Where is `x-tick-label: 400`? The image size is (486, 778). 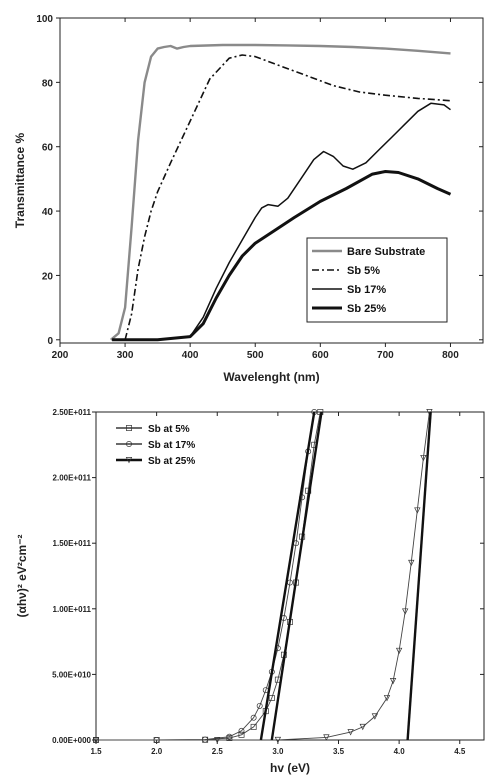
x-tick-label: 400 is located at coordinates (190, 355).